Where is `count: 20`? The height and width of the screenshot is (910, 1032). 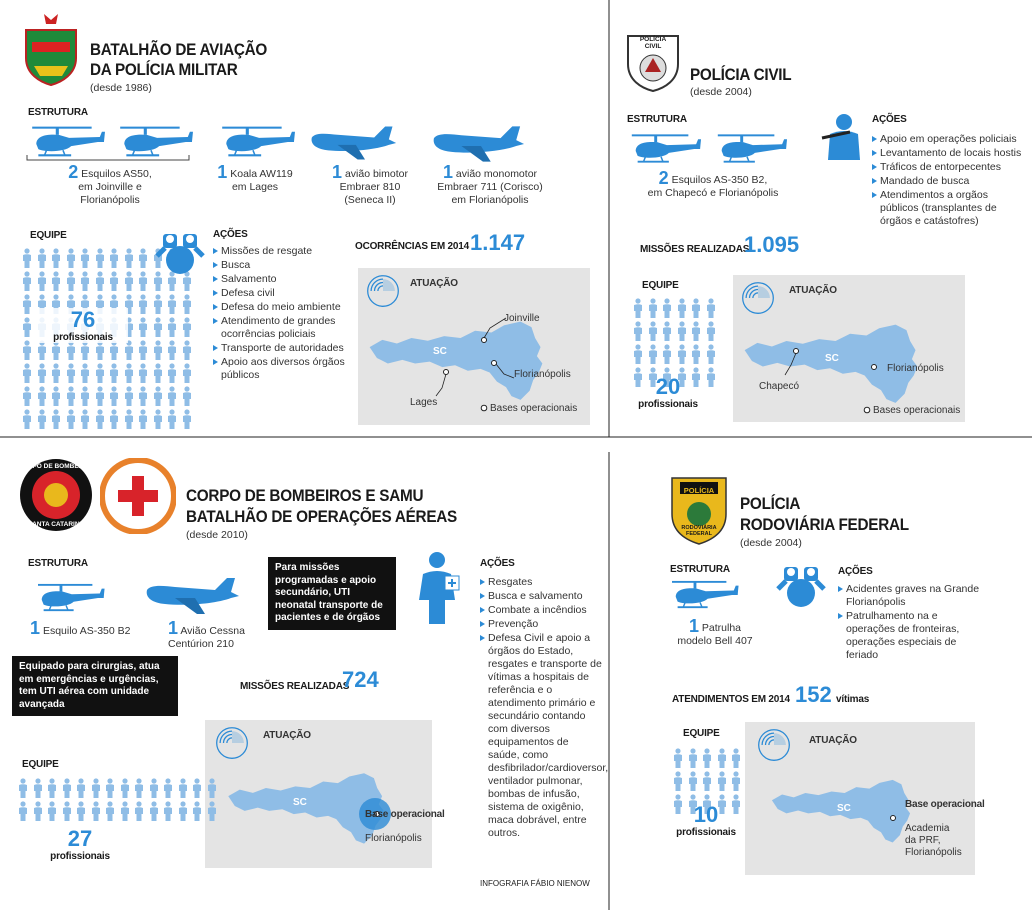 count: 20 is located at coordinates (668, 386).